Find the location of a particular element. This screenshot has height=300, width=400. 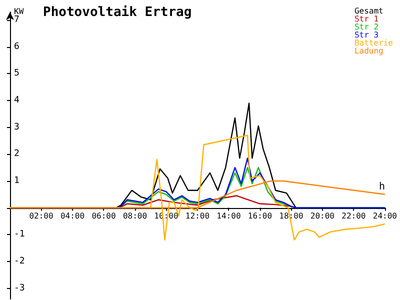

x-tick-label: 02:00 is located at coordinates (41, 215).